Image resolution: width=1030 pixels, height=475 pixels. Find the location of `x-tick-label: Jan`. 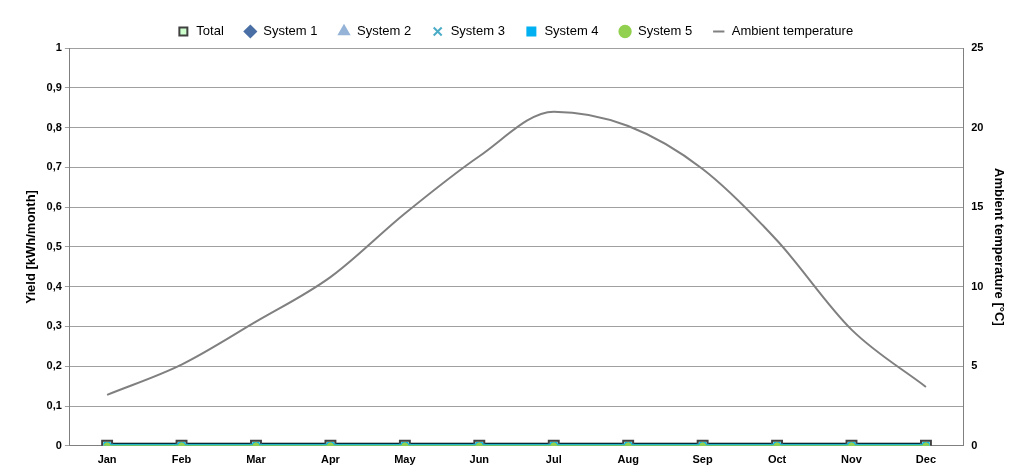

x-tick-label: Jan is located at coordinates (107, 459).